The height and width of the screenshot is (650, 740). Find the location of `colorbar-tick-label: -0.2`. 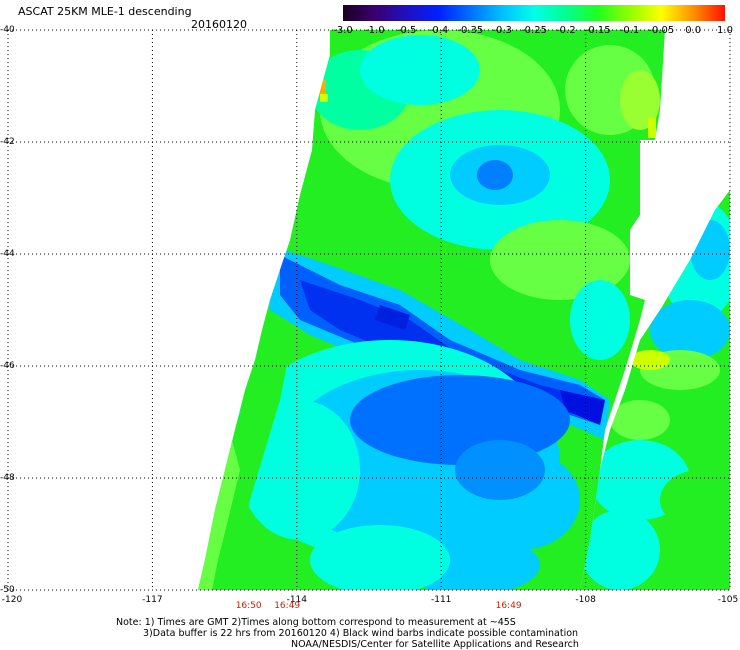

colorbar-tick-label: -0.2 is located at coordinates (566, 30).